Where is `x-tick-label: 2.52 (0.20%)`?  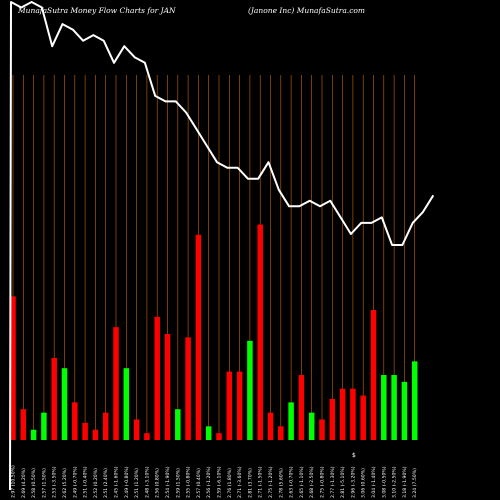
x-tick-label: 2.52 (0.20%) is located at coordinates (96, 483).